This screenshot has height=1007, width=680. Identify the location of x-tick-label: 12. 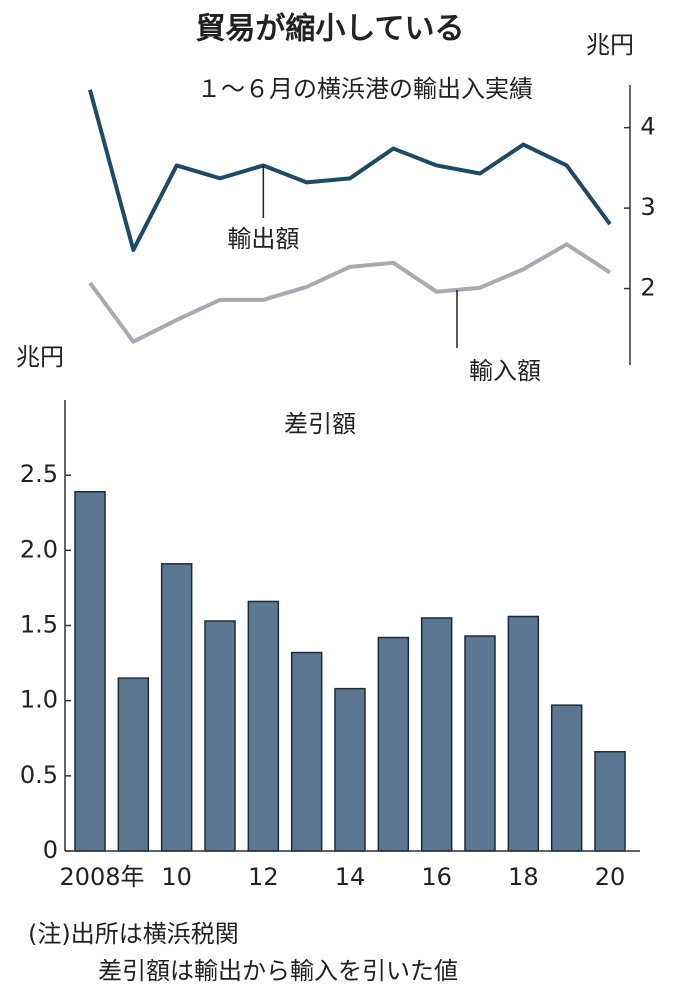
(263, 877).